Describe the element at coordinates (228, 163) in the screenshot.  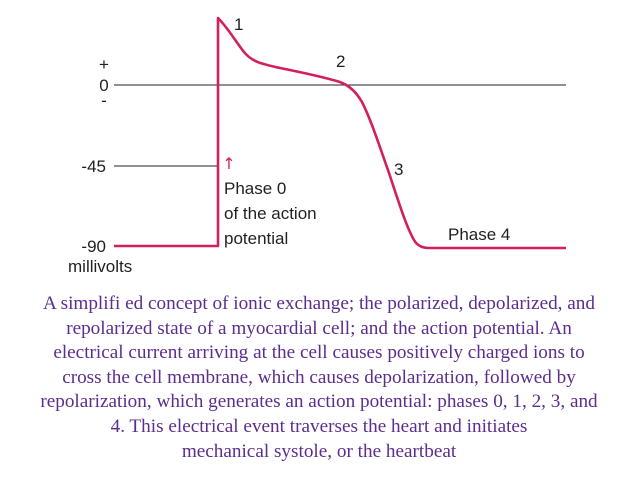
I see `phase-0-arrow-icon: ↑` at that location.